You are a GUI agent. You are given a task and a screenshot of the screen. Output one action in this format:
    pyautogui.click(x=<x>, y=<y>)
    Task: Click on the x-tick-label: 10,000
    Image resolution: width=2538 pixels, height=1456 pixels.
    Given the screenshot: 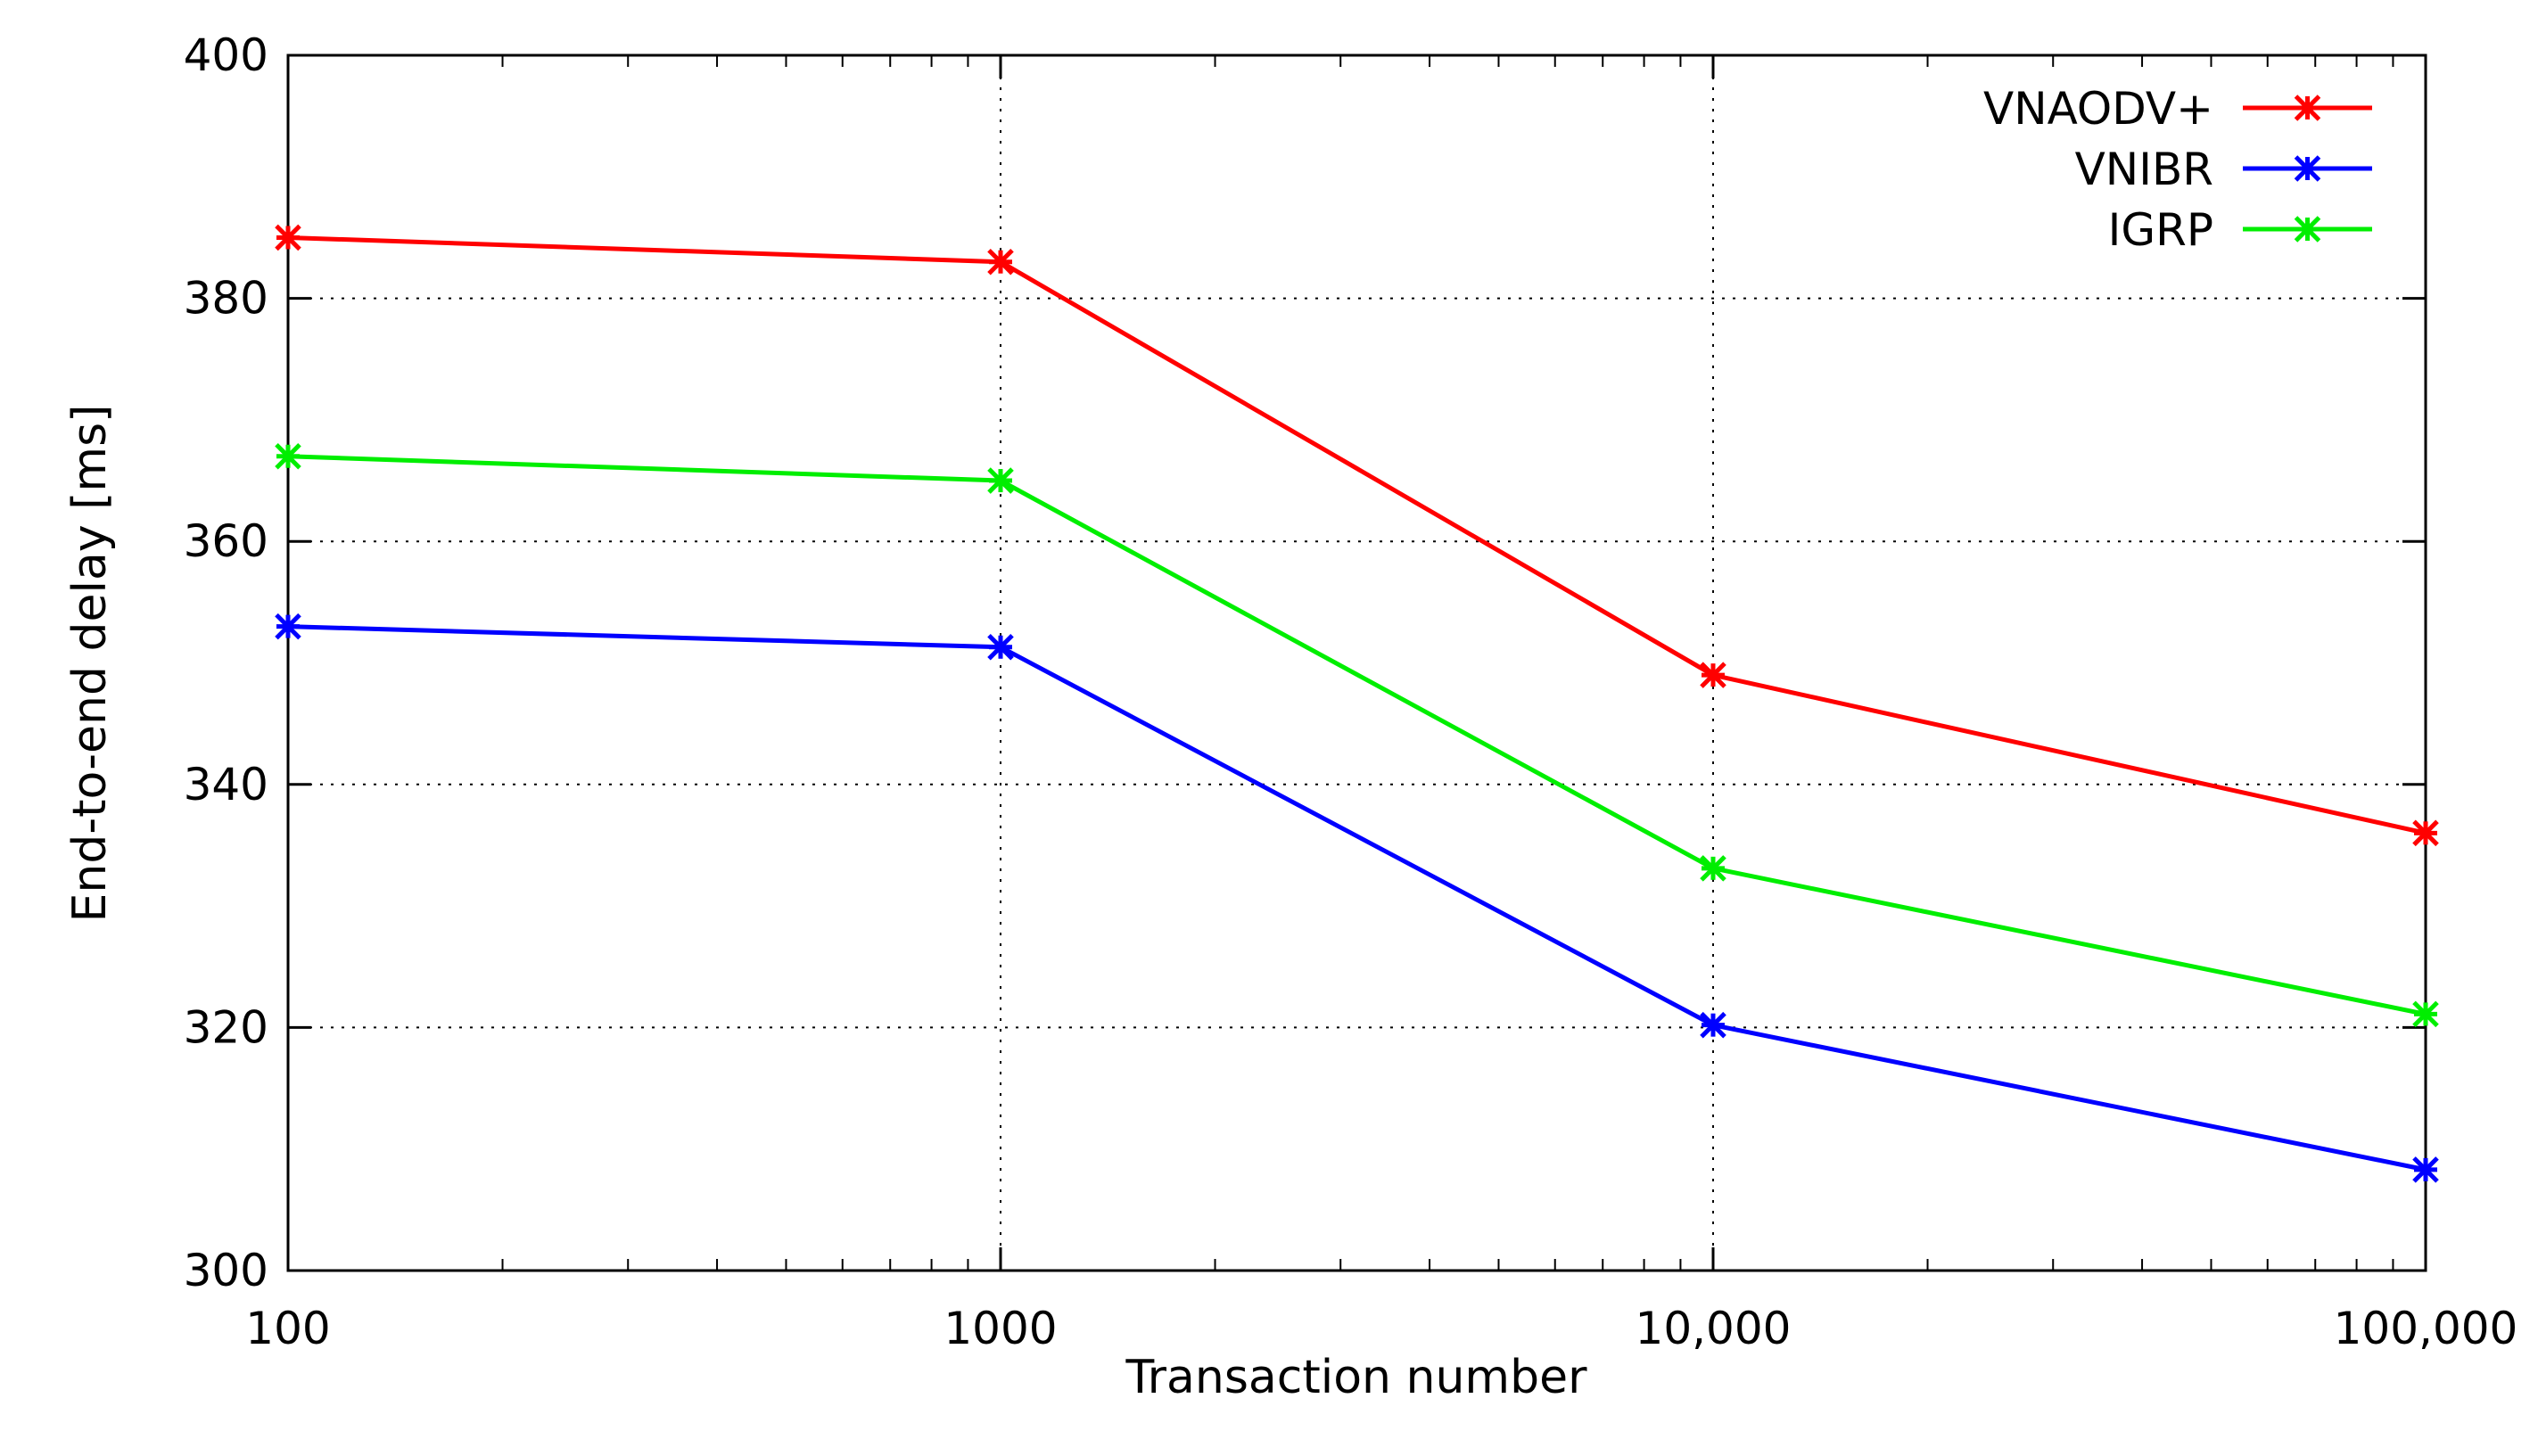 What is the action you would take?
    pyautogui.click(x=1714, y=1328)
    